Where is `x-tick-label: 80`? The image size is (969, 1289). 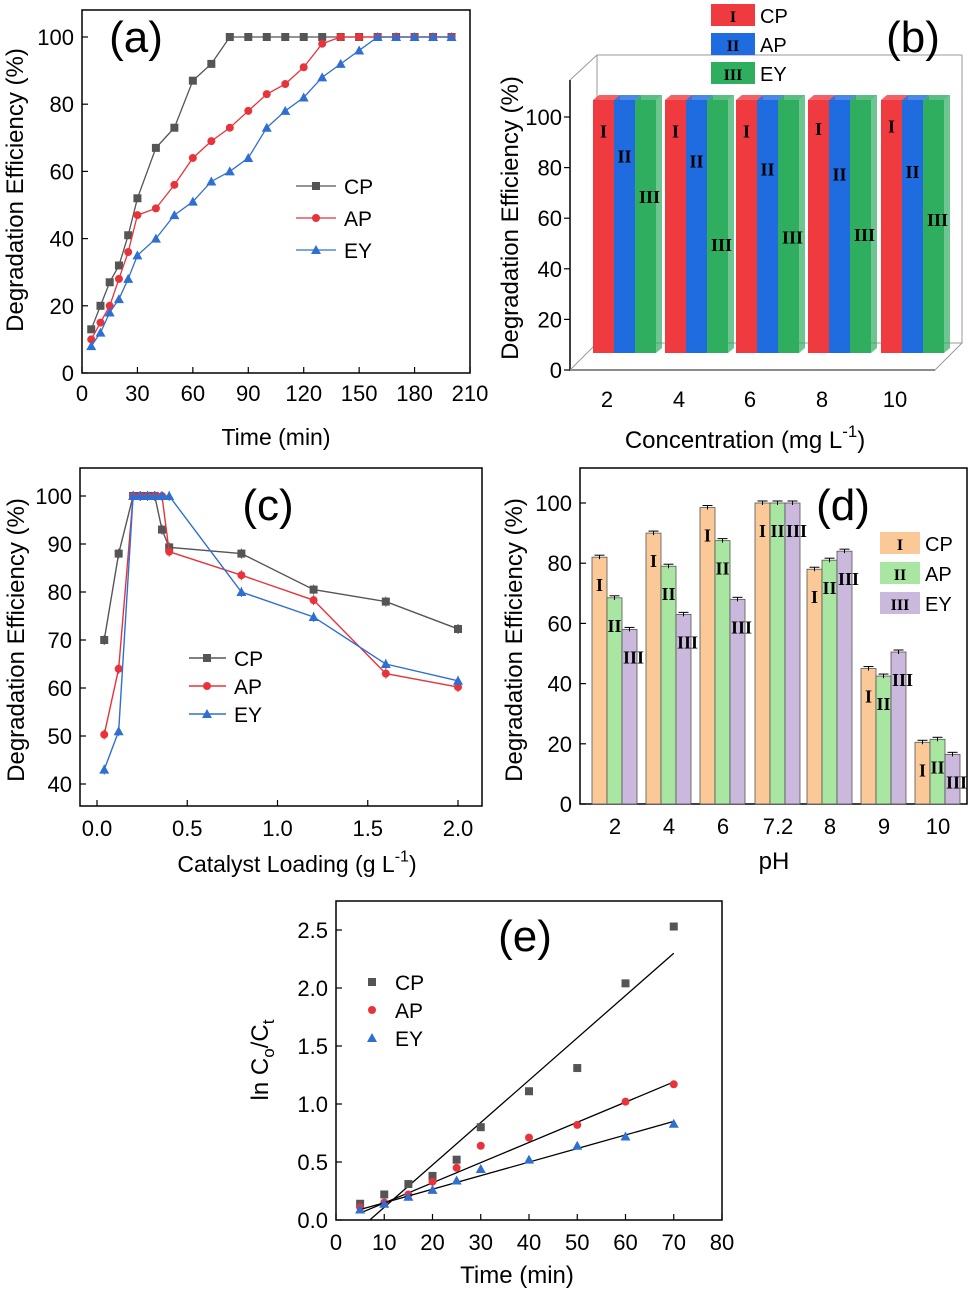
x-tick-label: 80 is located at coordinates (722, 1242).